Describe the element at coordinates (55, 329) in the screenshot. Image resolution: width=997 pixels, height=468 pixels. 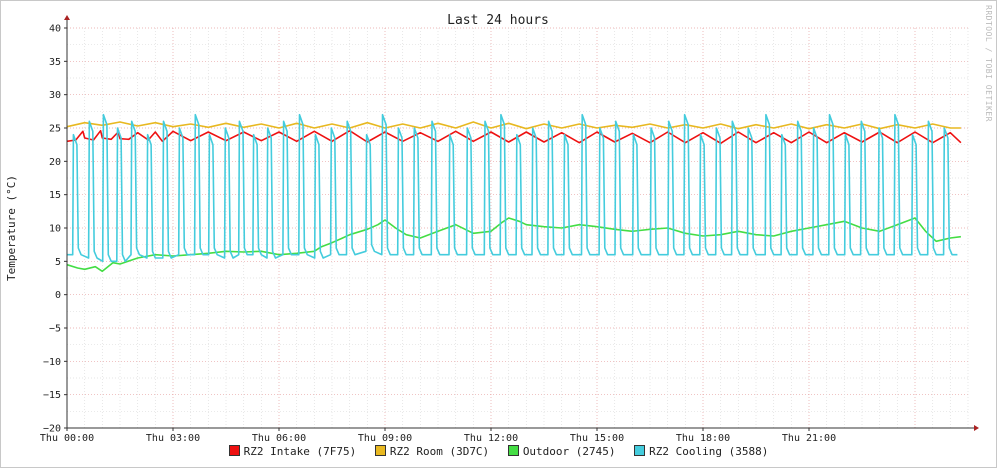
I see `y-tick-label: −5` at that location.